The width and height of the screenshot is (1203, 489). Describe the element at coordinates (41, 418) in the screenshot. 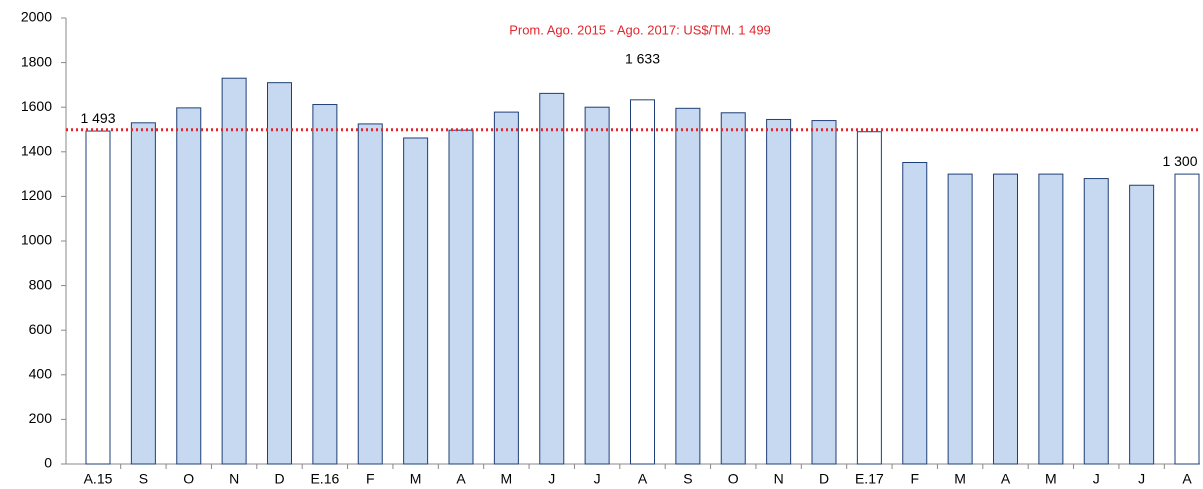

I see `y-tick-label: 200` at that location.